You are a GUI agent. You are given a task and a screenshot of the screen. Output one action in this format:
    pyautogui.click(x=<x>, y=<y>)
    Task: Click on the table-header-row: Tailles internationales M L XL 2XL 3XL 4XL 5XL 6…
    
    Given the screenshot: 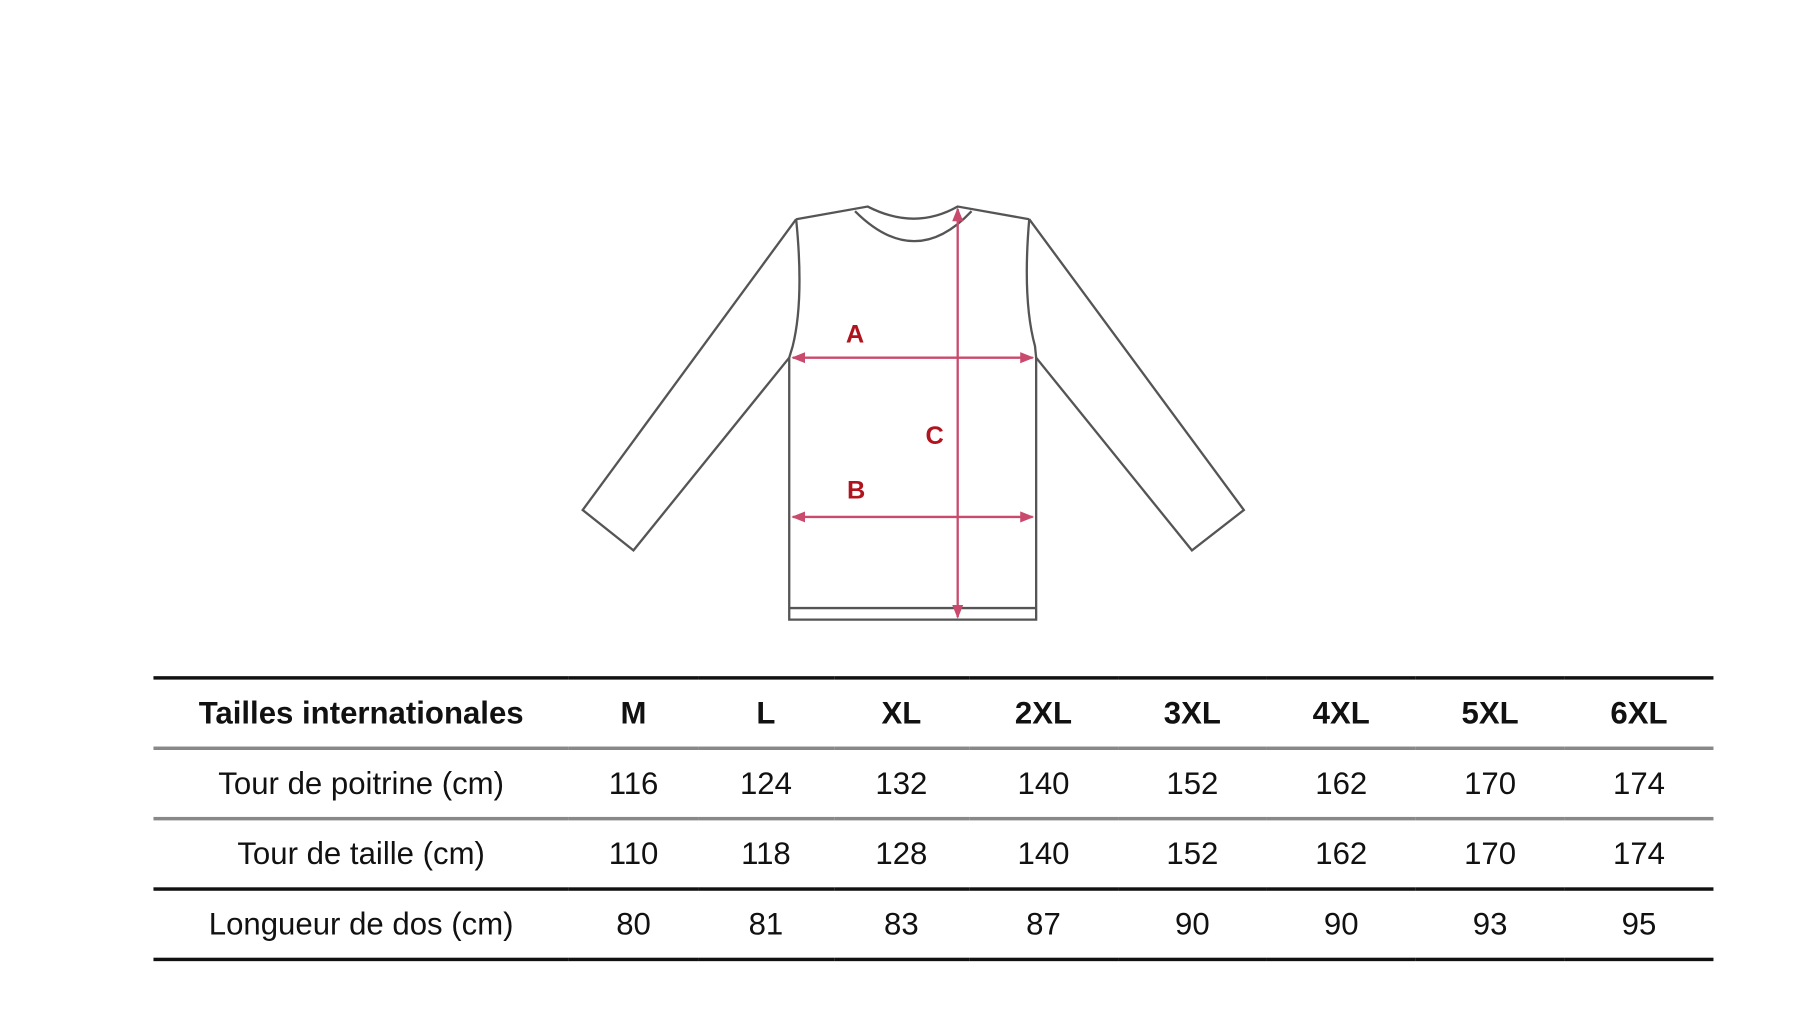 What is the action you would take?
    pyautogui.click(x=933, y=713)
    